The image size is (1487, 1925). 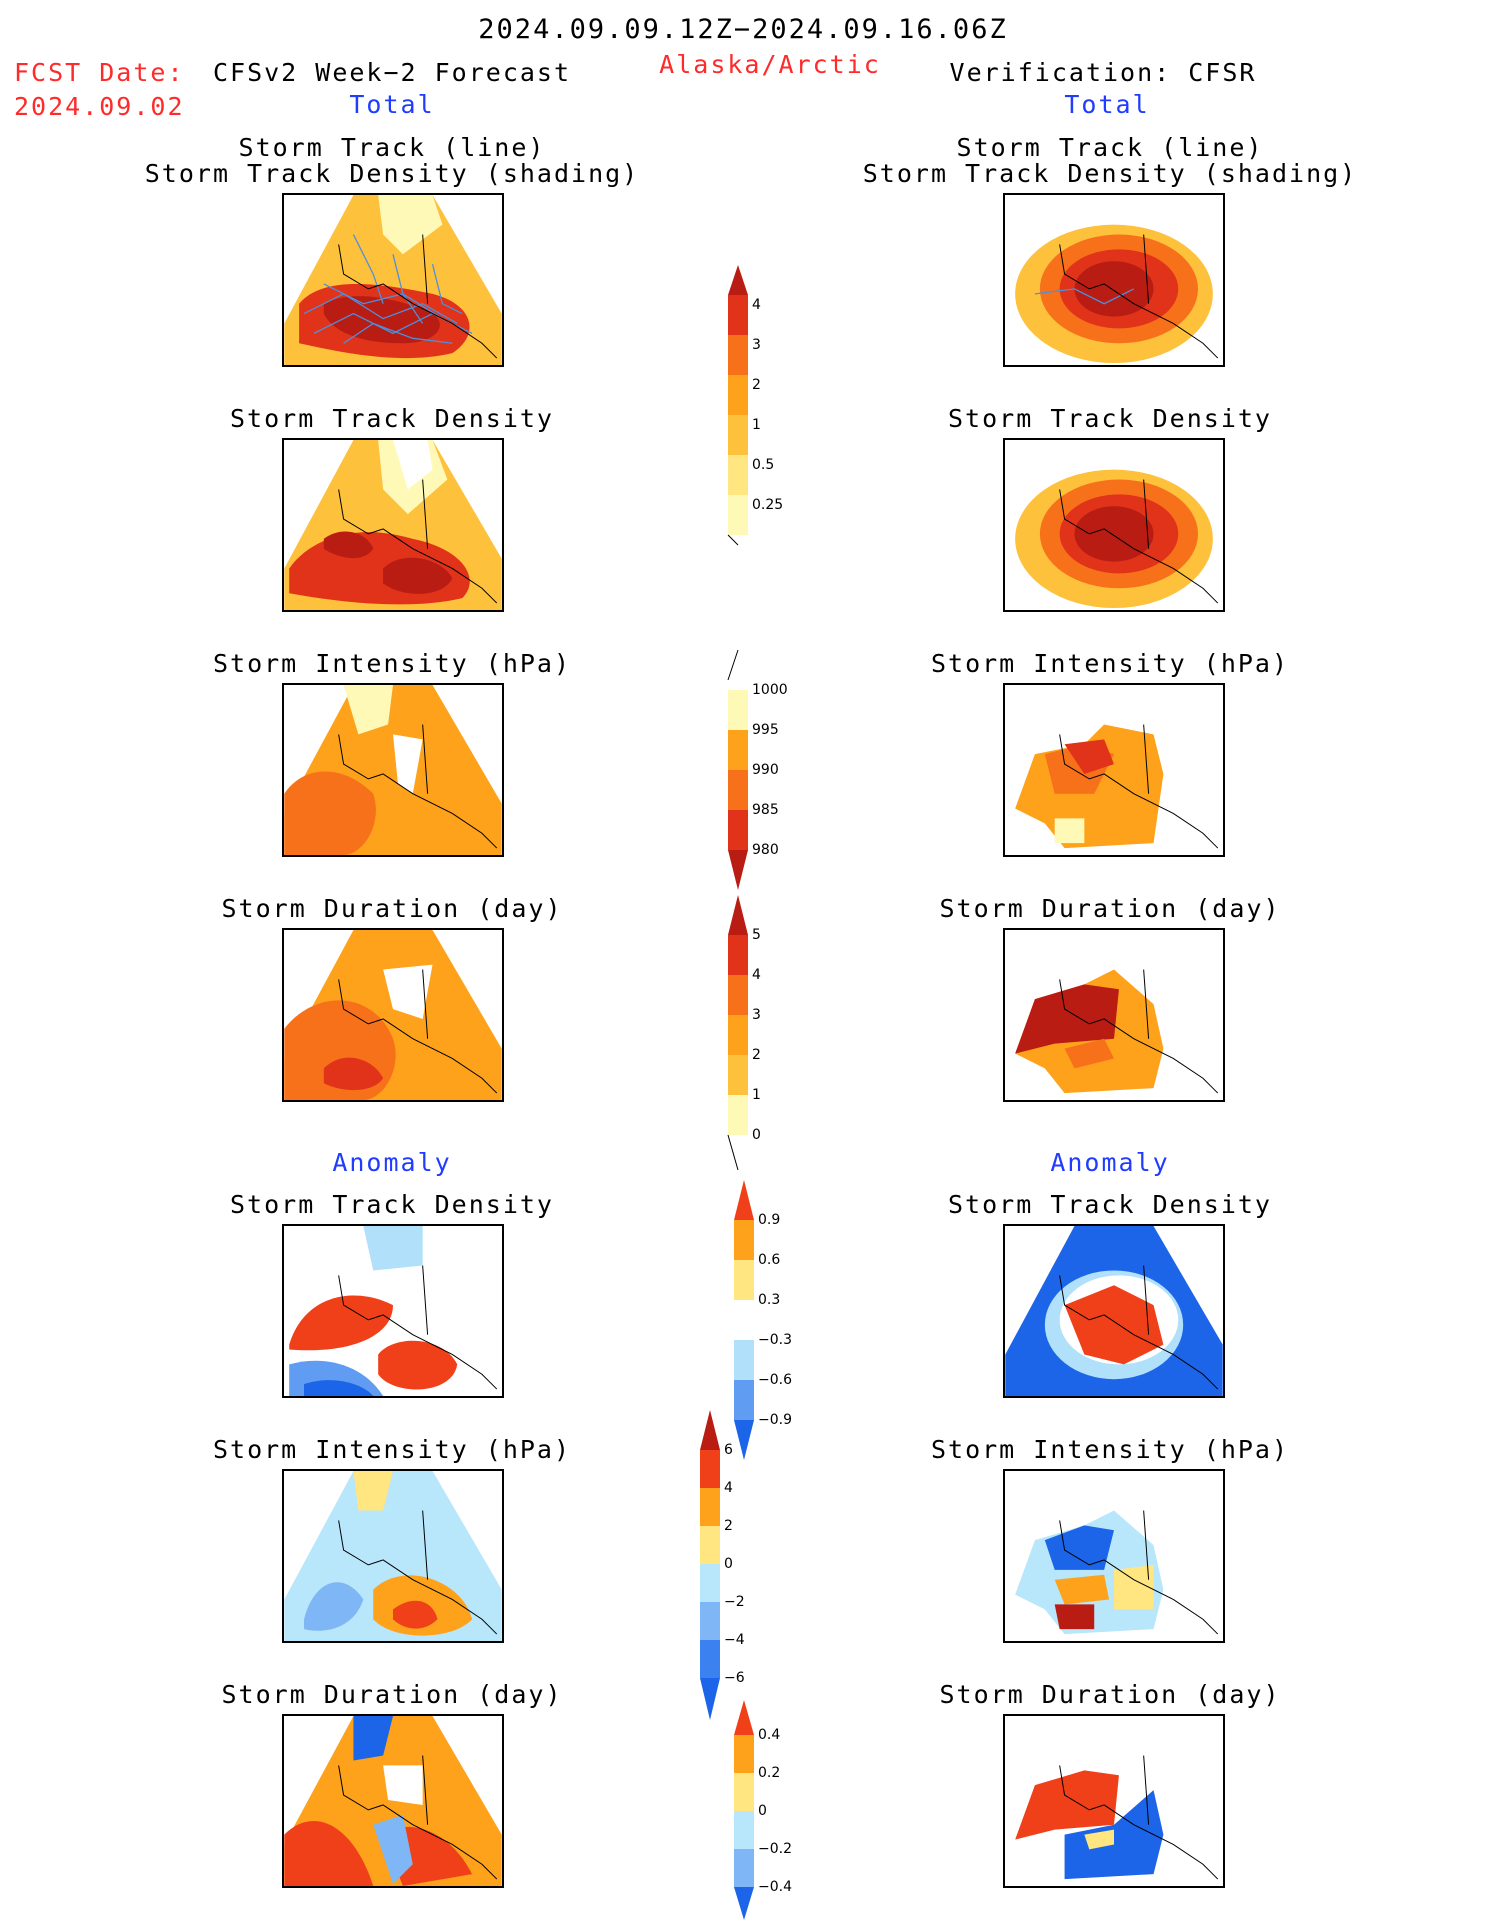 I want to click on left-density-title: Storm Track Density, so click(x=392, y=418).